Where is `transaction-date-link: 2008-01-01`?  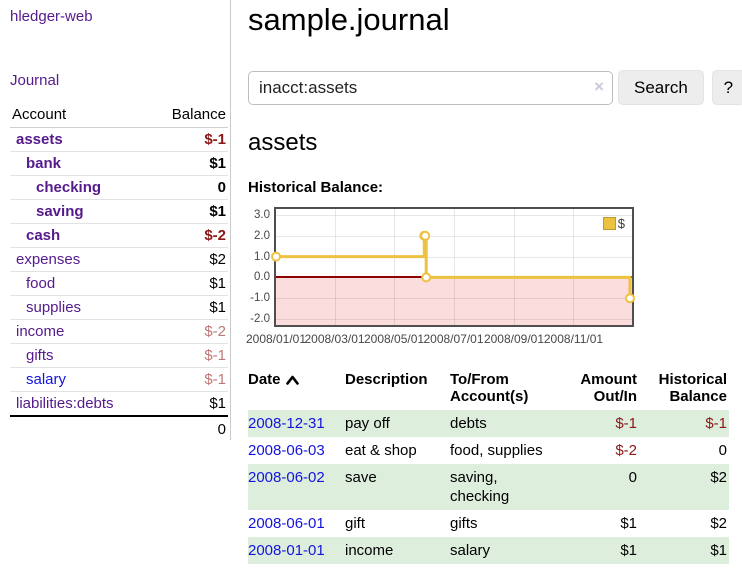 transaction-date-link: 2008-01-01 is located at coordinates (286, 550).